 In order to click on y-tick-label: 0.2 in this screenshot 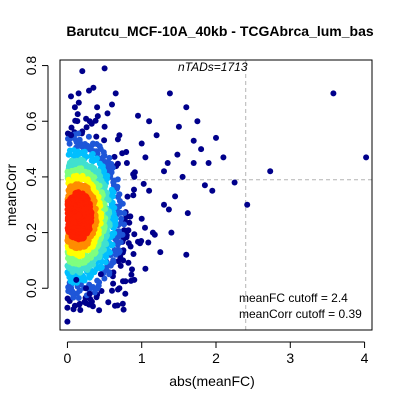, I will do `click(31, 233)`.